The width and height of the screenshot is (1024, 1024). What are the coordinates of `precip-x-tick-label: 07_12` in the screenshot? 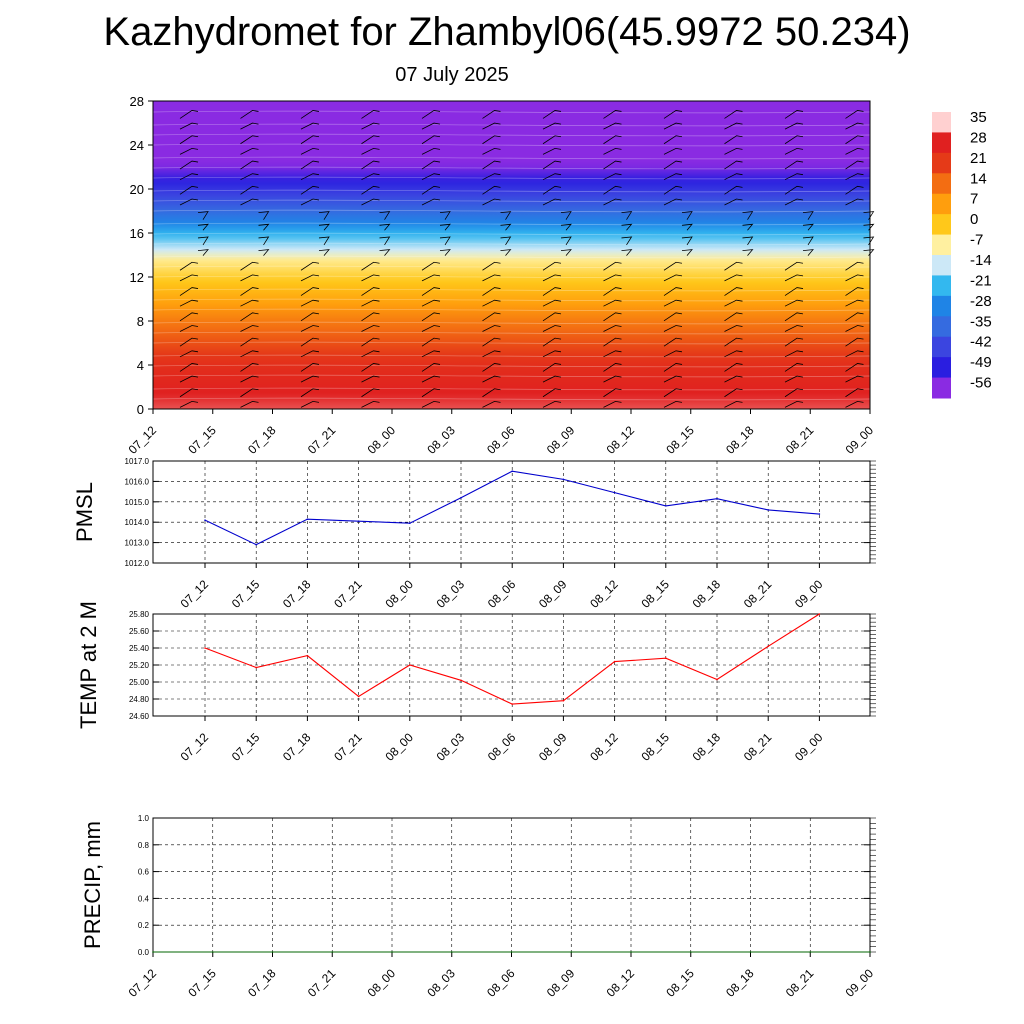 It's located at (143, 983).